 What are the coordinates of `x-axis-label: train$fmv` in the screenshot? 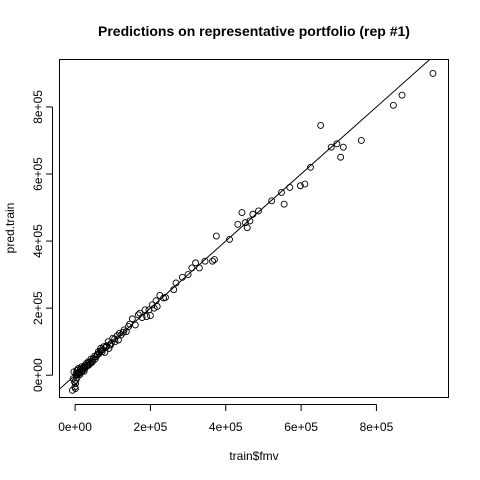 It's located at (253, 456).